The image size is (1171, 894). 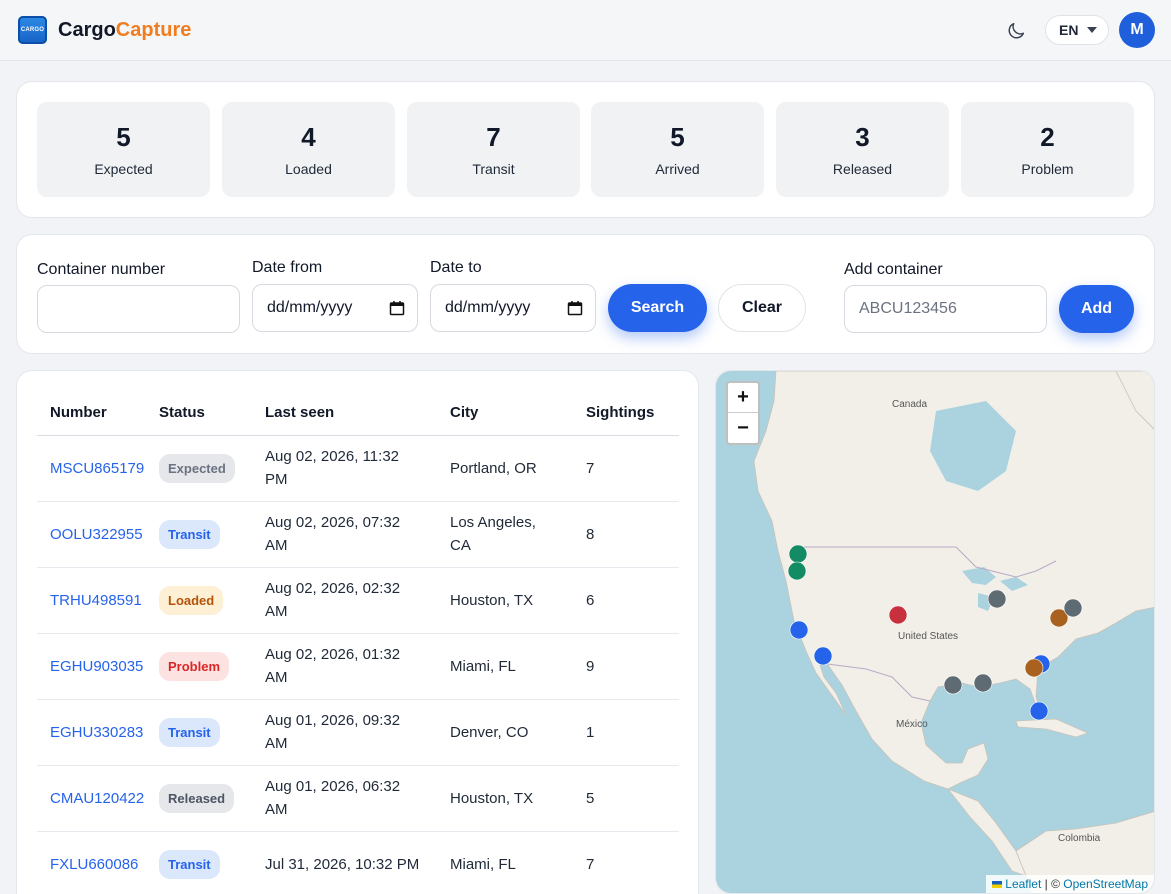 What do you see at coordinates (189, 534) in the screenshot?
I see `status-badge: Transit` at bounding box center [189, 534].